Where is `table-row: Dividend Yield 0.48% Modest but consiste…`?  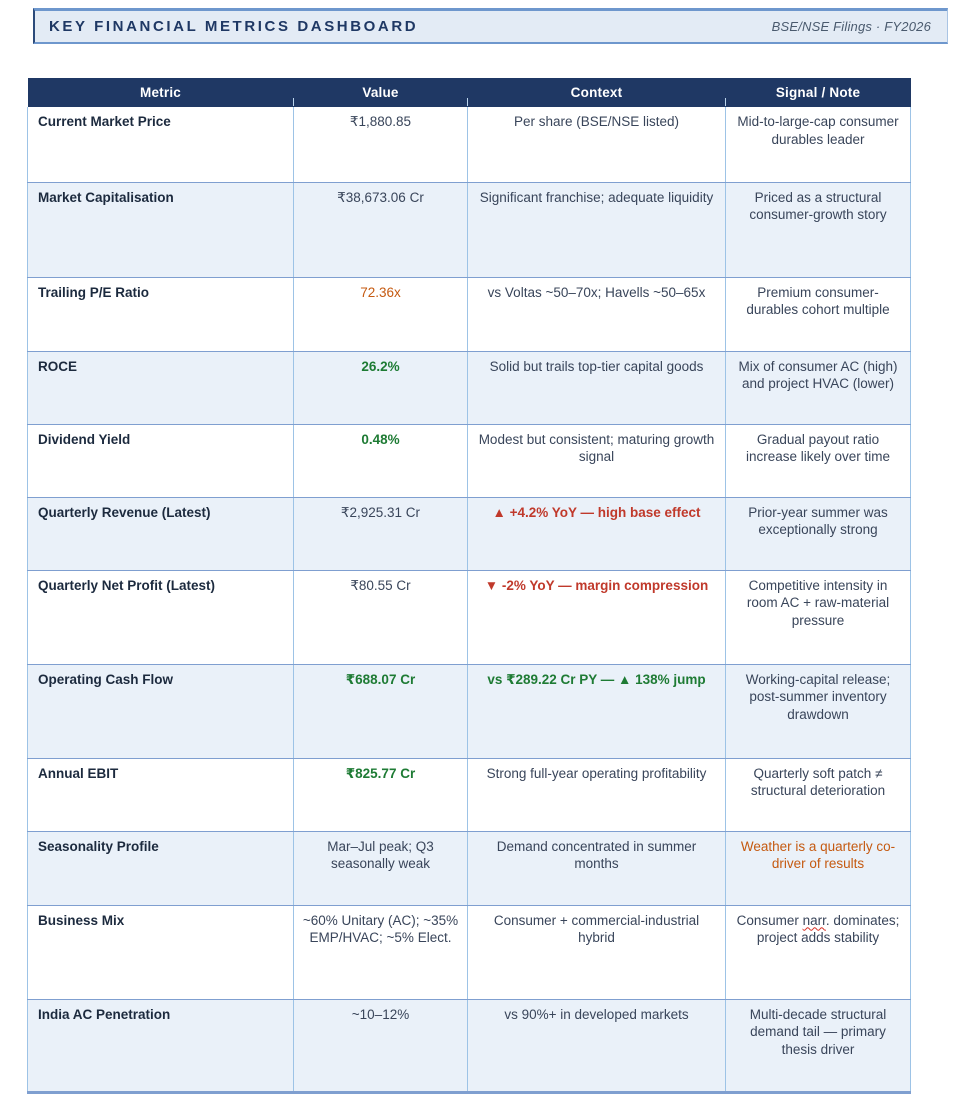
table-row: Dividend Yield 0.48% Modest but consiste… is located at coordinates (469, 461).